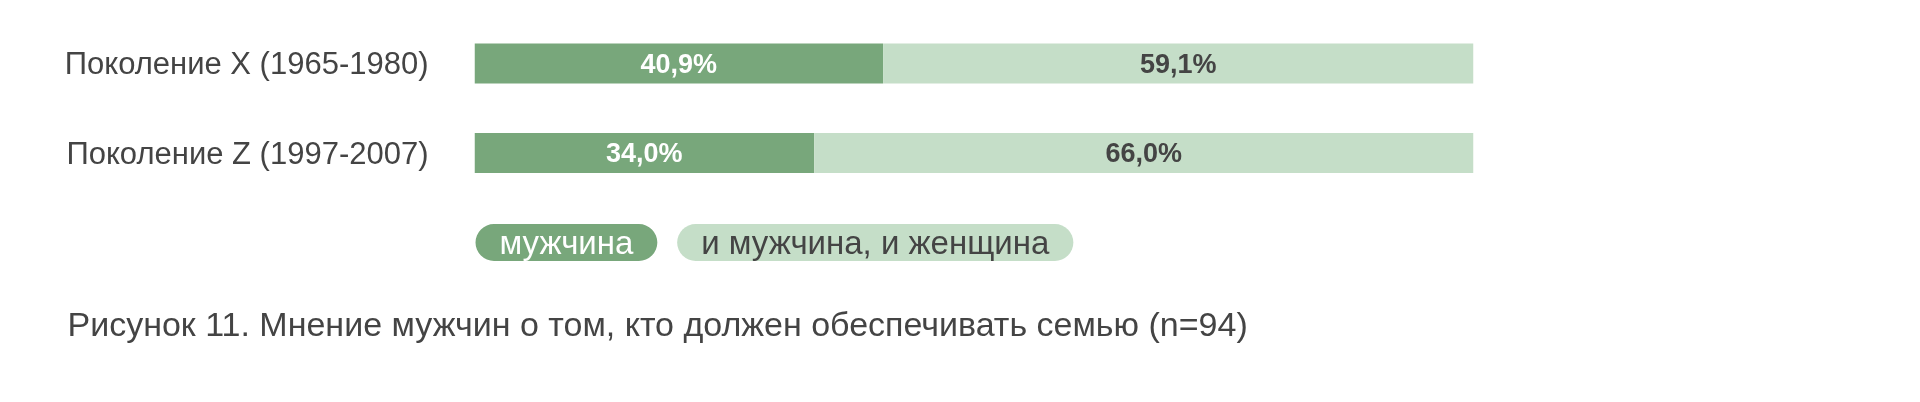 Image resolution: width=1920 pixels, height=402 pixels. What do you see at coordinates (679, 63) in the screenshot?
I see `data-label: 40,9%` at bounding box center [679, 63].